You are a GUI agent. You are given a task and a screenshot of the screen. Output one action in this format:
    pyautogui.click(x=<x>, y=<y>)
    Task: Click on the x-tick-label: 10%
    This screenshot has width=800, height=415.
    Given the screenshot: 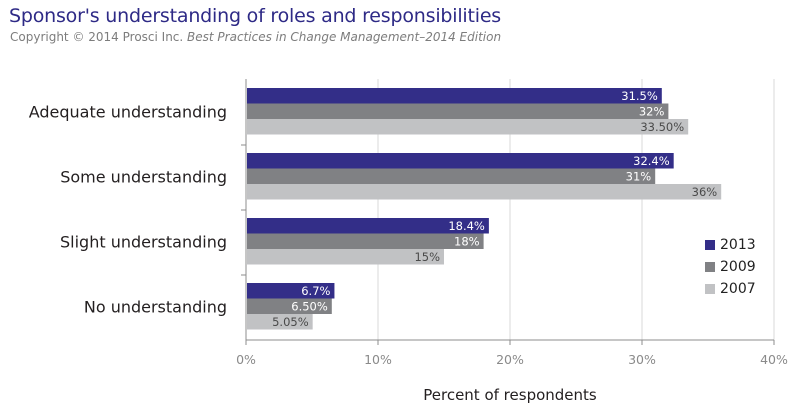 What is the action you would take?
    pyautogui.click(x=378, y=359)
    